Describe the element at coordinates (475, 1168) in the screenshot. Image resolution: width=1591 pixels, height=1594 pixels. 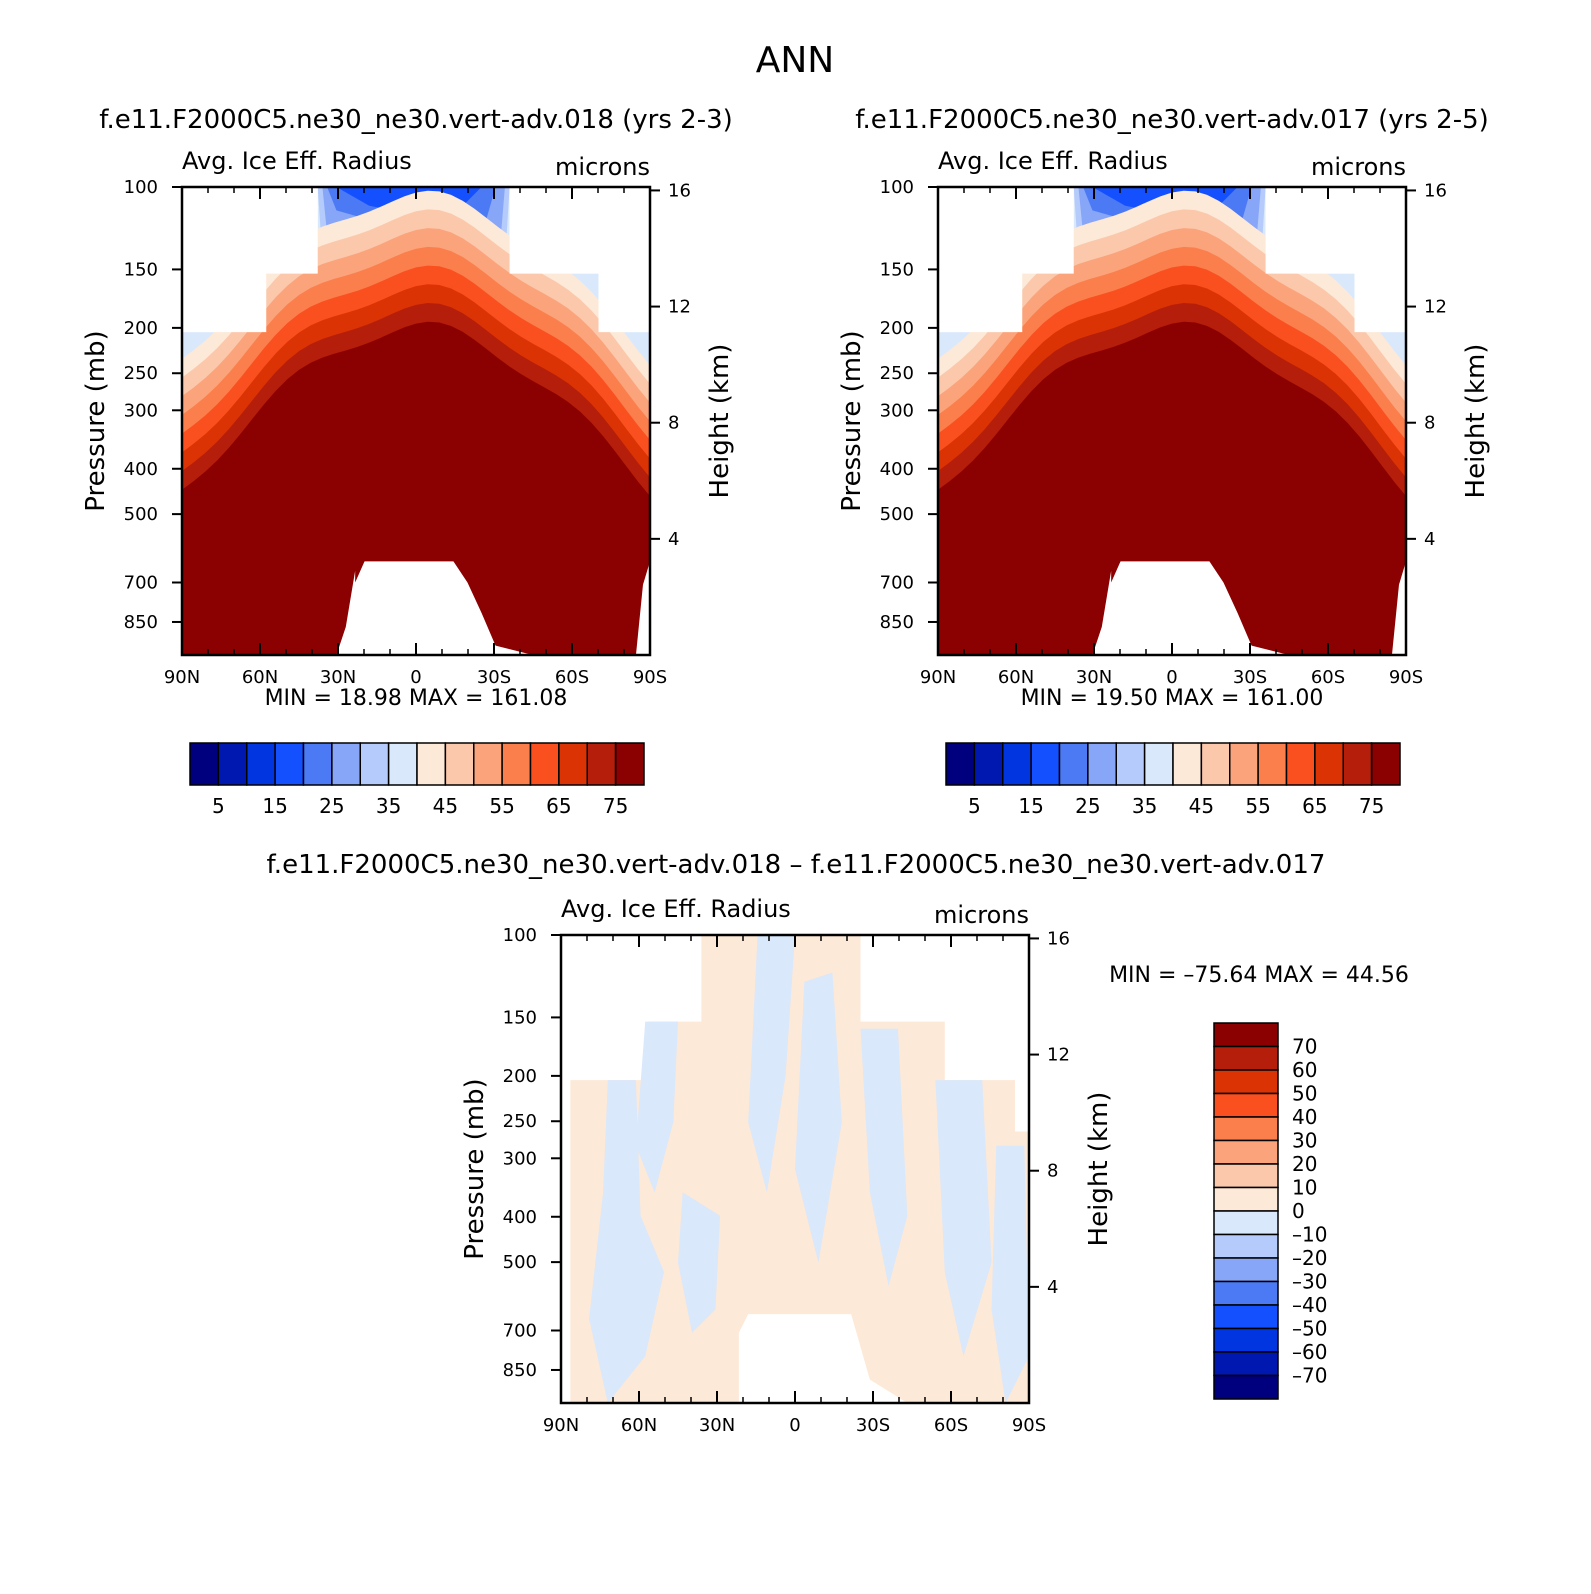
I see `y-axis-label: Pressure (mb)` at that location.